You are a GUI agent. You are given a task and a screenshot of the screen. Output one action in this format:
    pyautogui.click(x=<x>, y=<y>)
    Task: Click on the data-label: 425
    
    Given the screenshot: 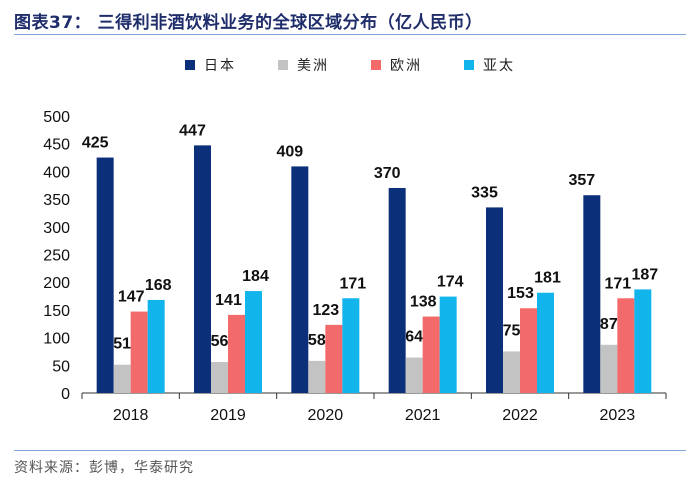 What is the action you would take?
    pyautogui.click(x=95, y=143)
    